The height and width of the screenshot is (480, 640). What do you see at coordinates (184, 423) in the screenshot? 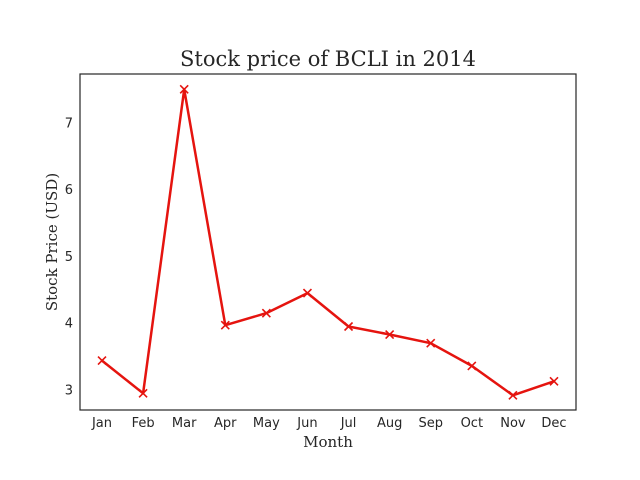
I see `x-tick-label: Mar` at bounding box center [184, 423].